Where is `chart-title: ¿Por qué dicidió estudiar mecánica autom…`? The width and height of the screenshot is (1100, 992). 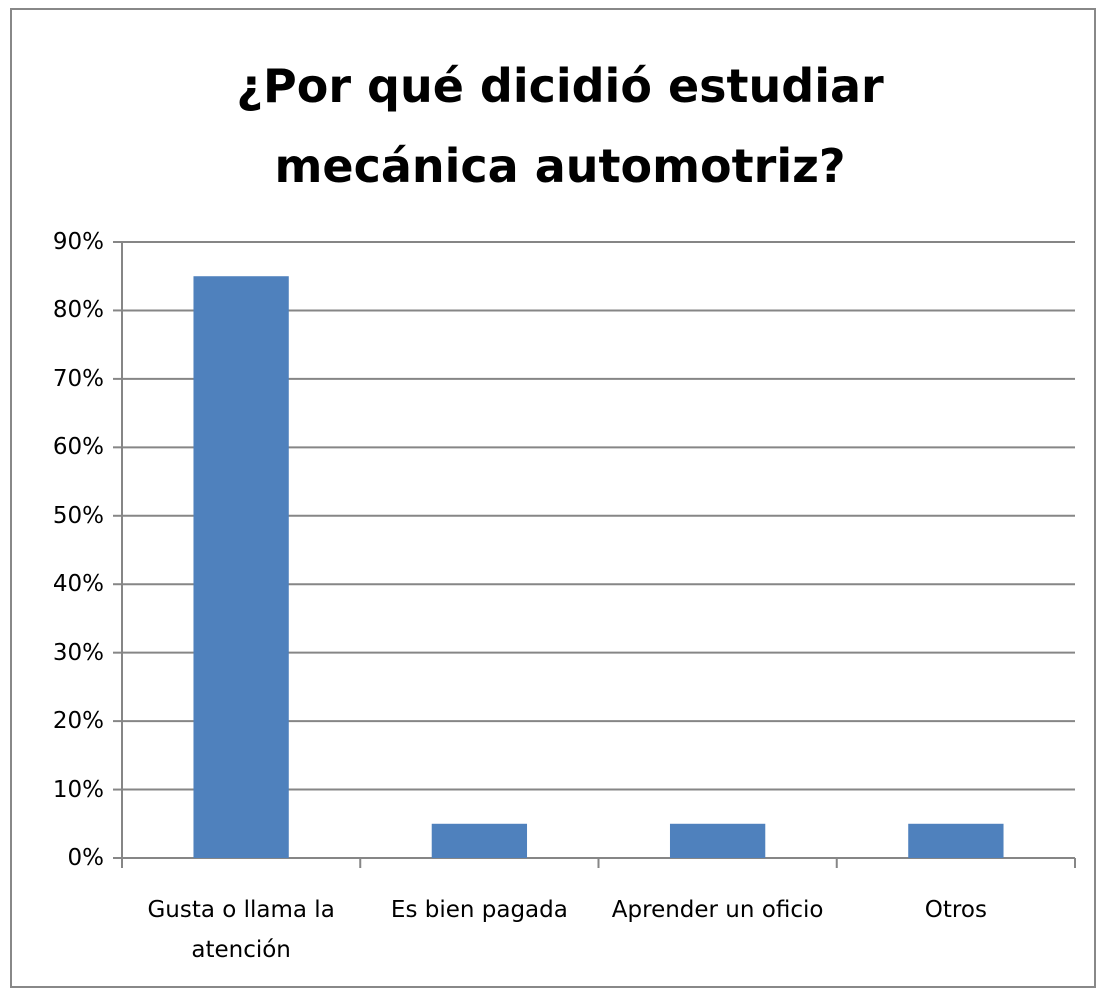
chart-title: ¿Por qué dicidió estudiar mecánica autom… is located at coordinates (560, 126).